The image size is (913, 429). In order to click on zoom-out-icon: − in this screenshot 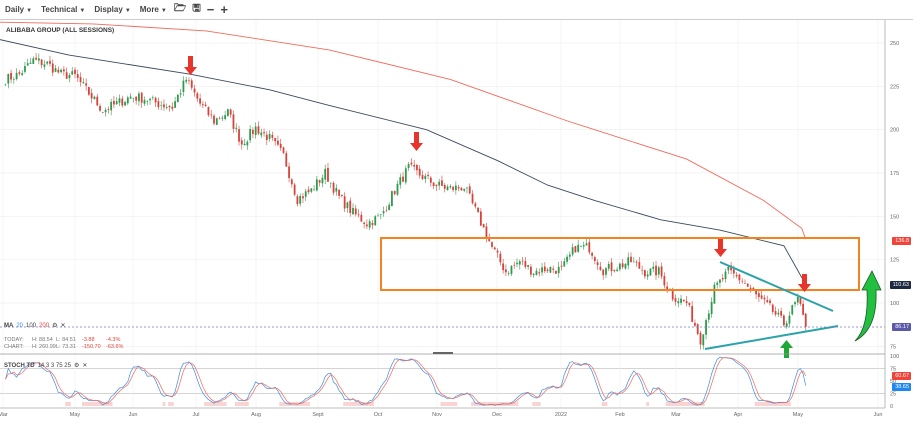, I will do `click(210, 9)`.